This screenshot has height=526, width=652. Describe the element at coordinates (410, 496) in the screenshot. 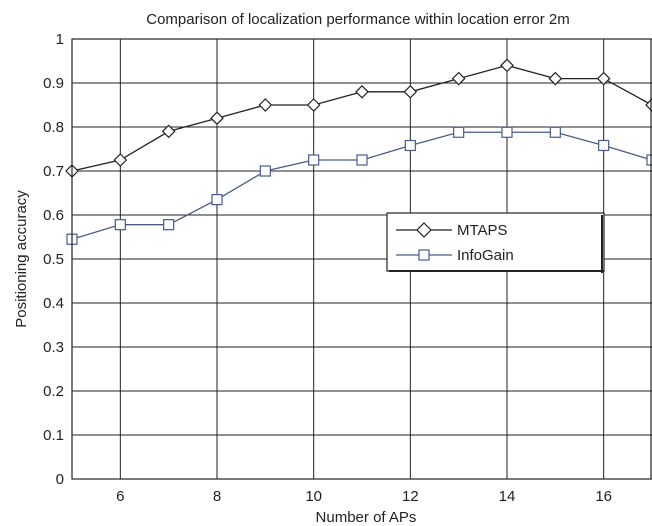

I see `x-tick-label: 12` at that location.